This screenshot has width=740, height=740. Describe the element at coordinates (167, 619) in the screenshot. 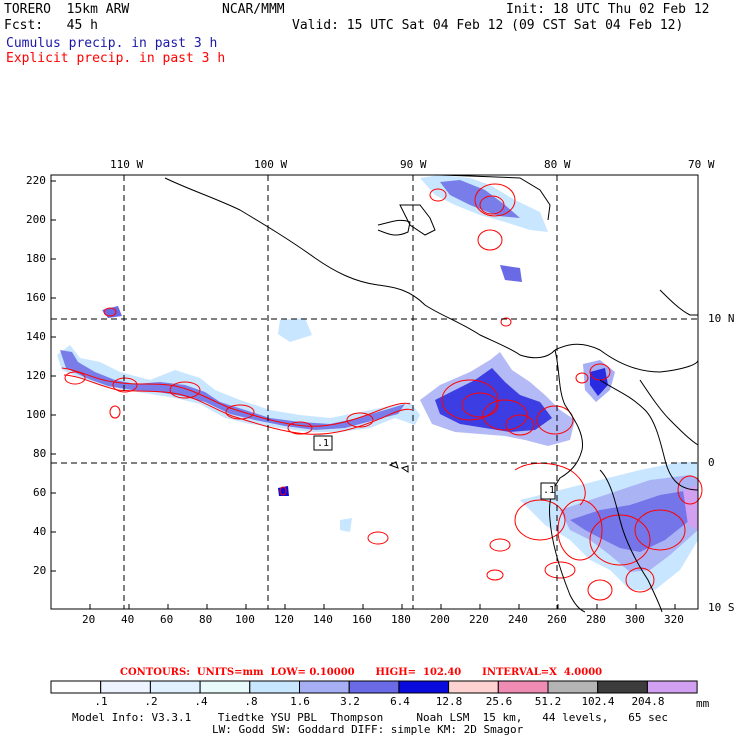

I see `x-tick-label: 60` at that location.